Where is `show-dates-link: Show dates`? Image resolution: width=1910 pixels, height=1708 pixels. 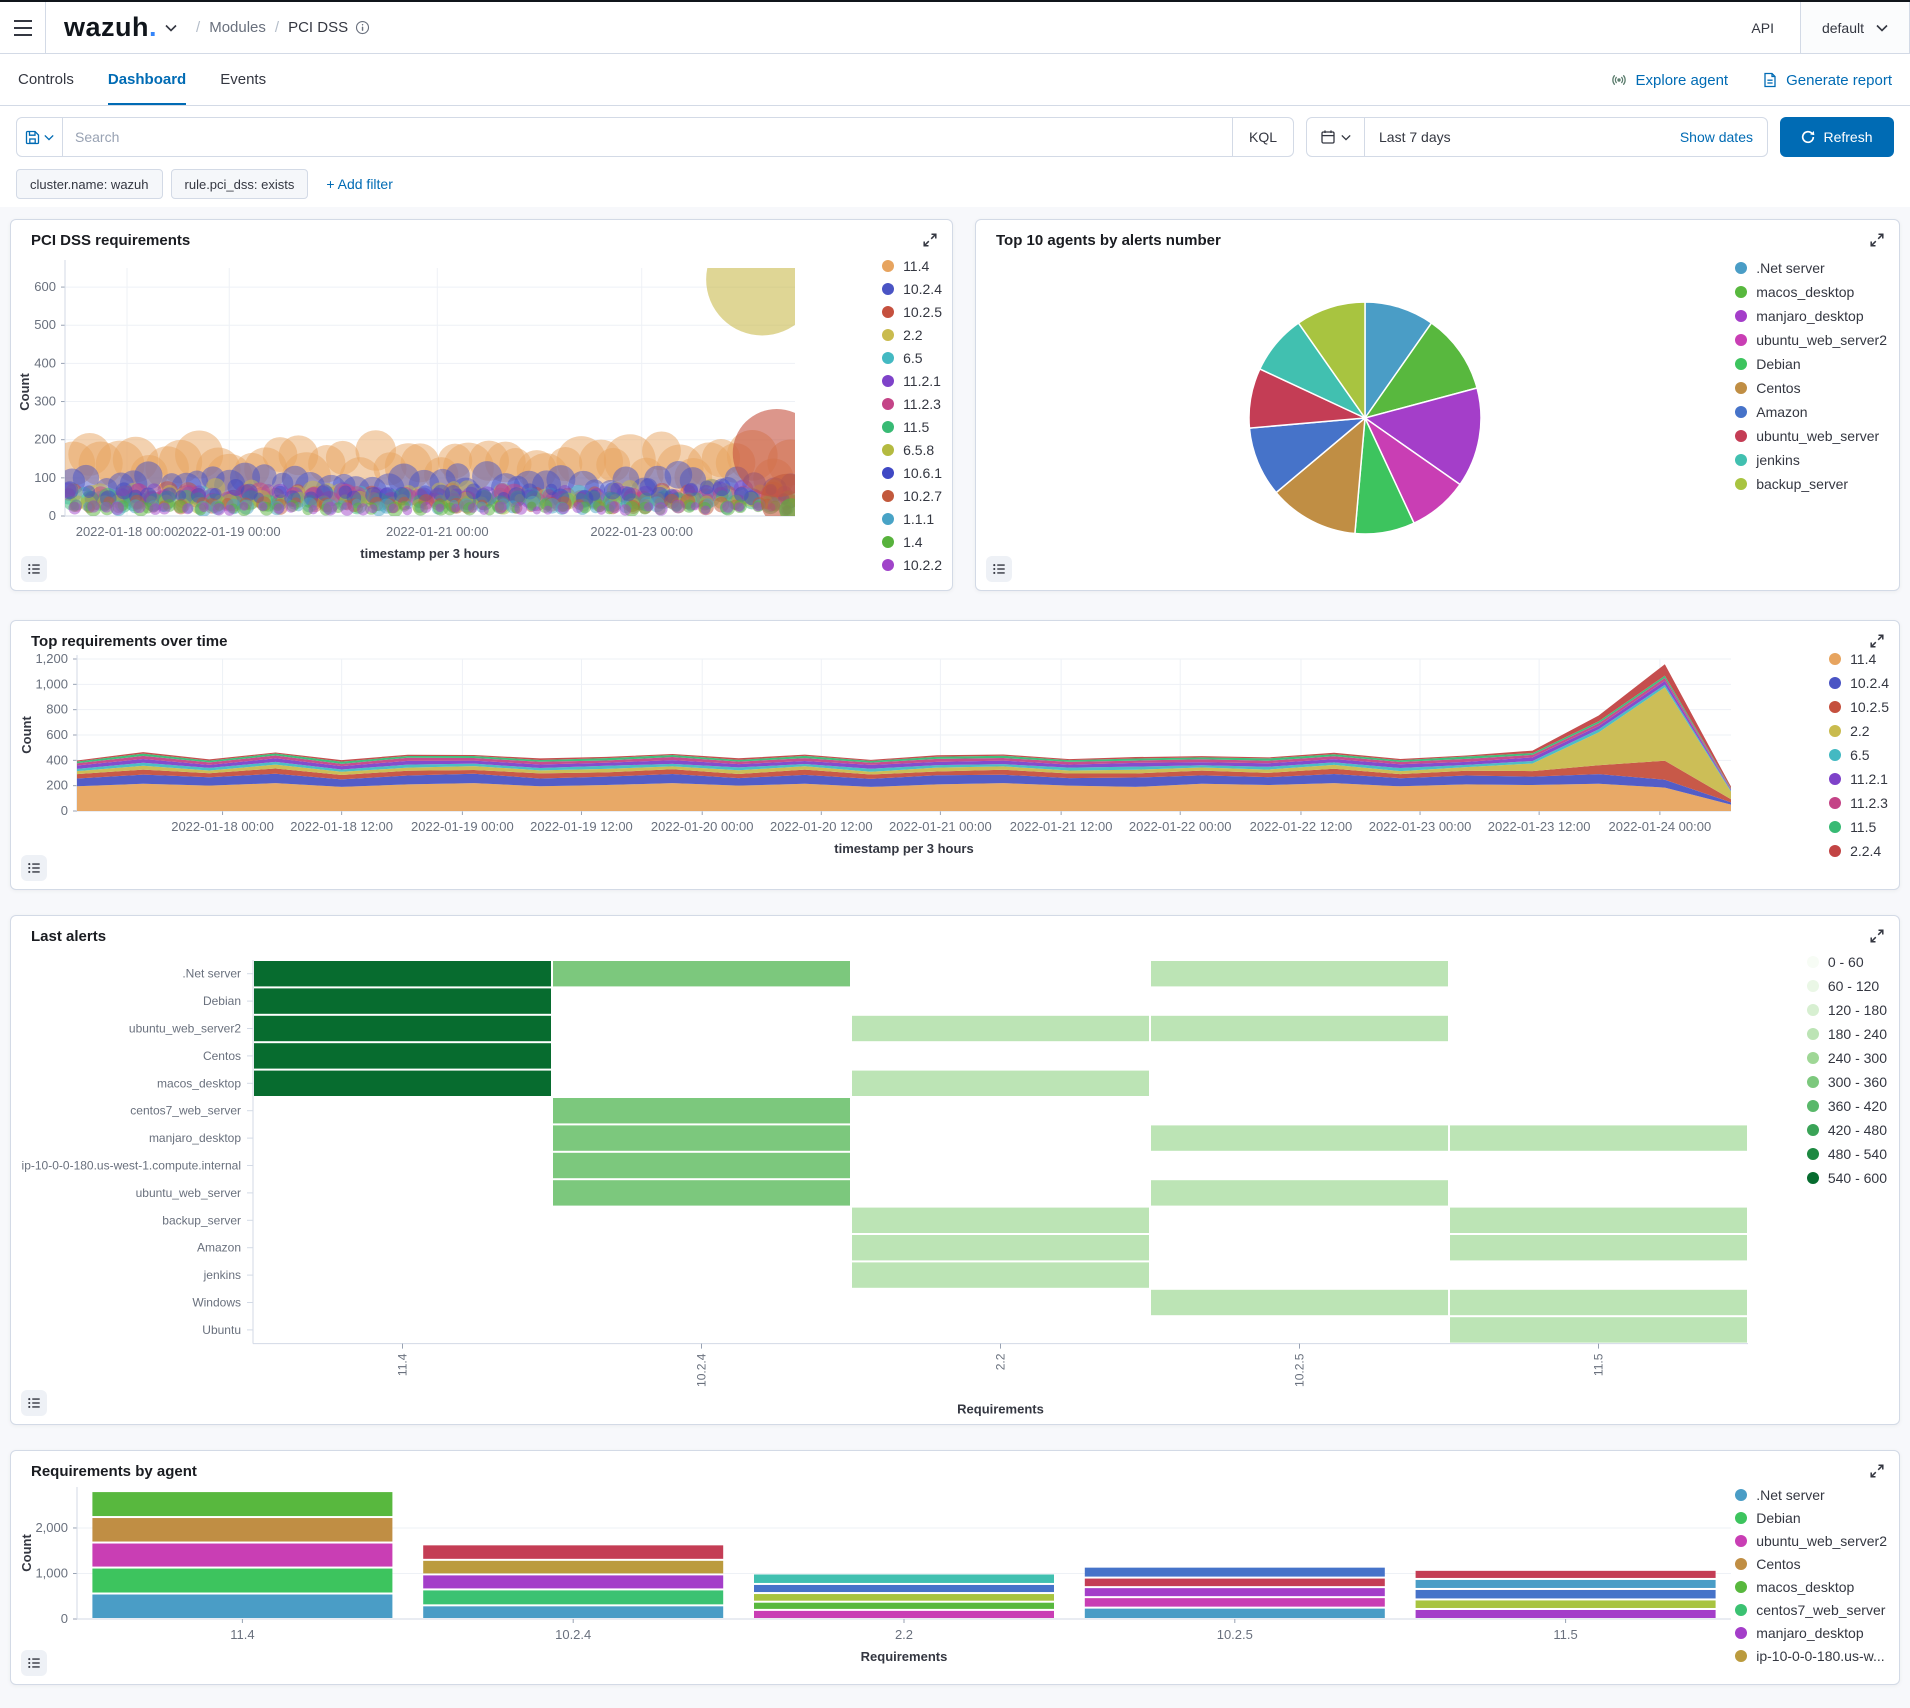
show-dates-link: Show dates is located at coordinates (1716, 137).